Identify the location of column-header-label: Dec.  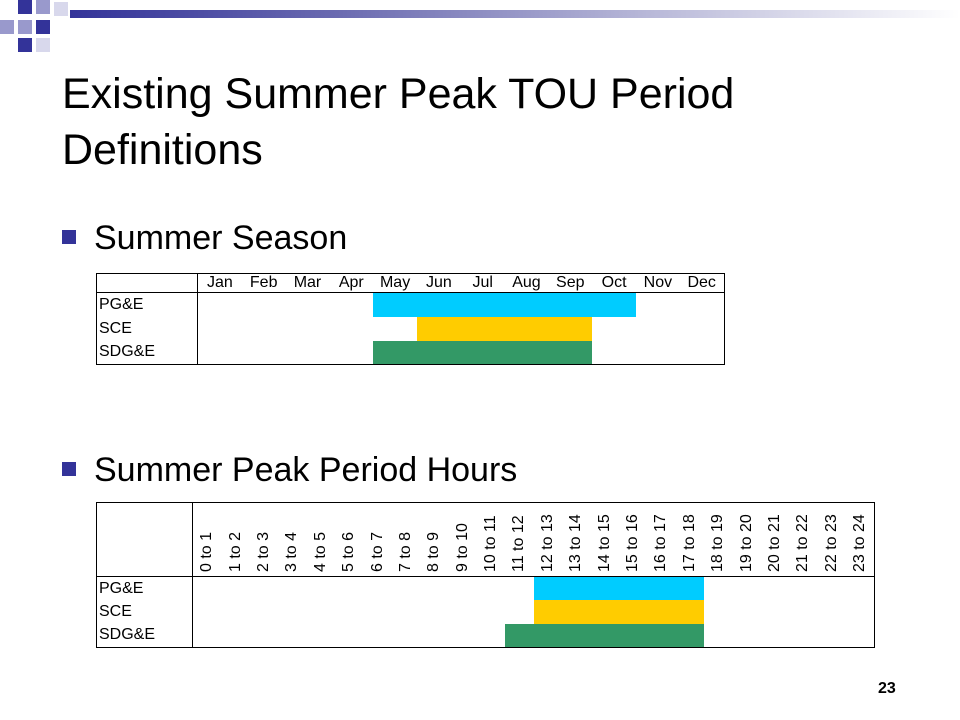
(701, 283).